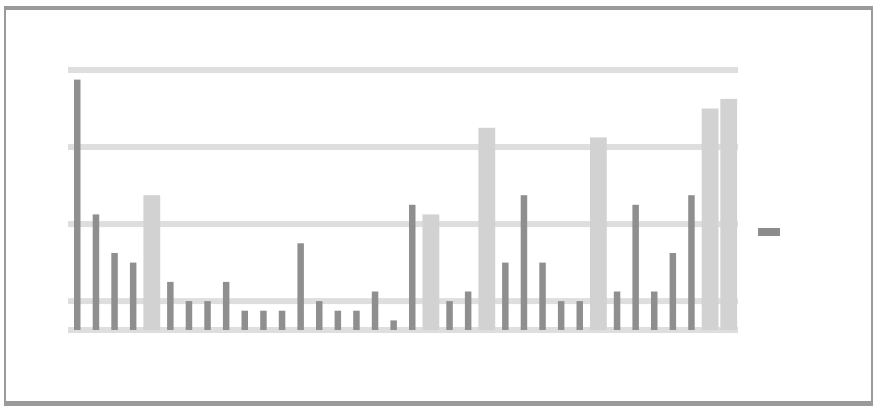  What do you see at coordinates (769, 232) in the screenshot?
I see `legend-swatch` at bounding box center [769, 232].